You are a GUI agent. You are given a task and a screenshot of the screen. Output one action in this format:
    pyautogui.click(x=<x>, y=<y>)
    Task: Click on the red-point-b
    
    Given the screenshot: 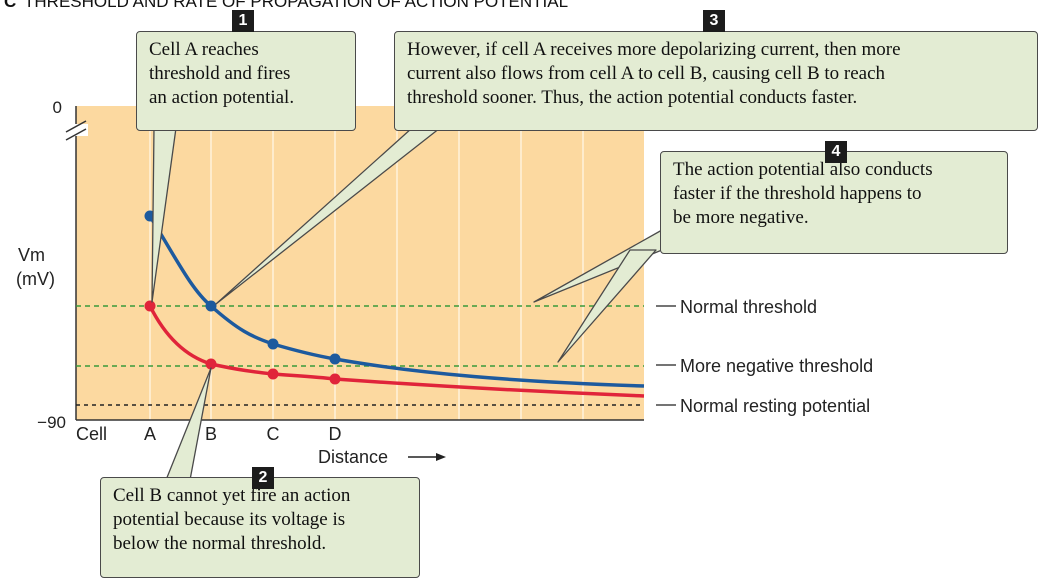 What is the action you would take?
    pyautogui.click(x=211, y=364)
    